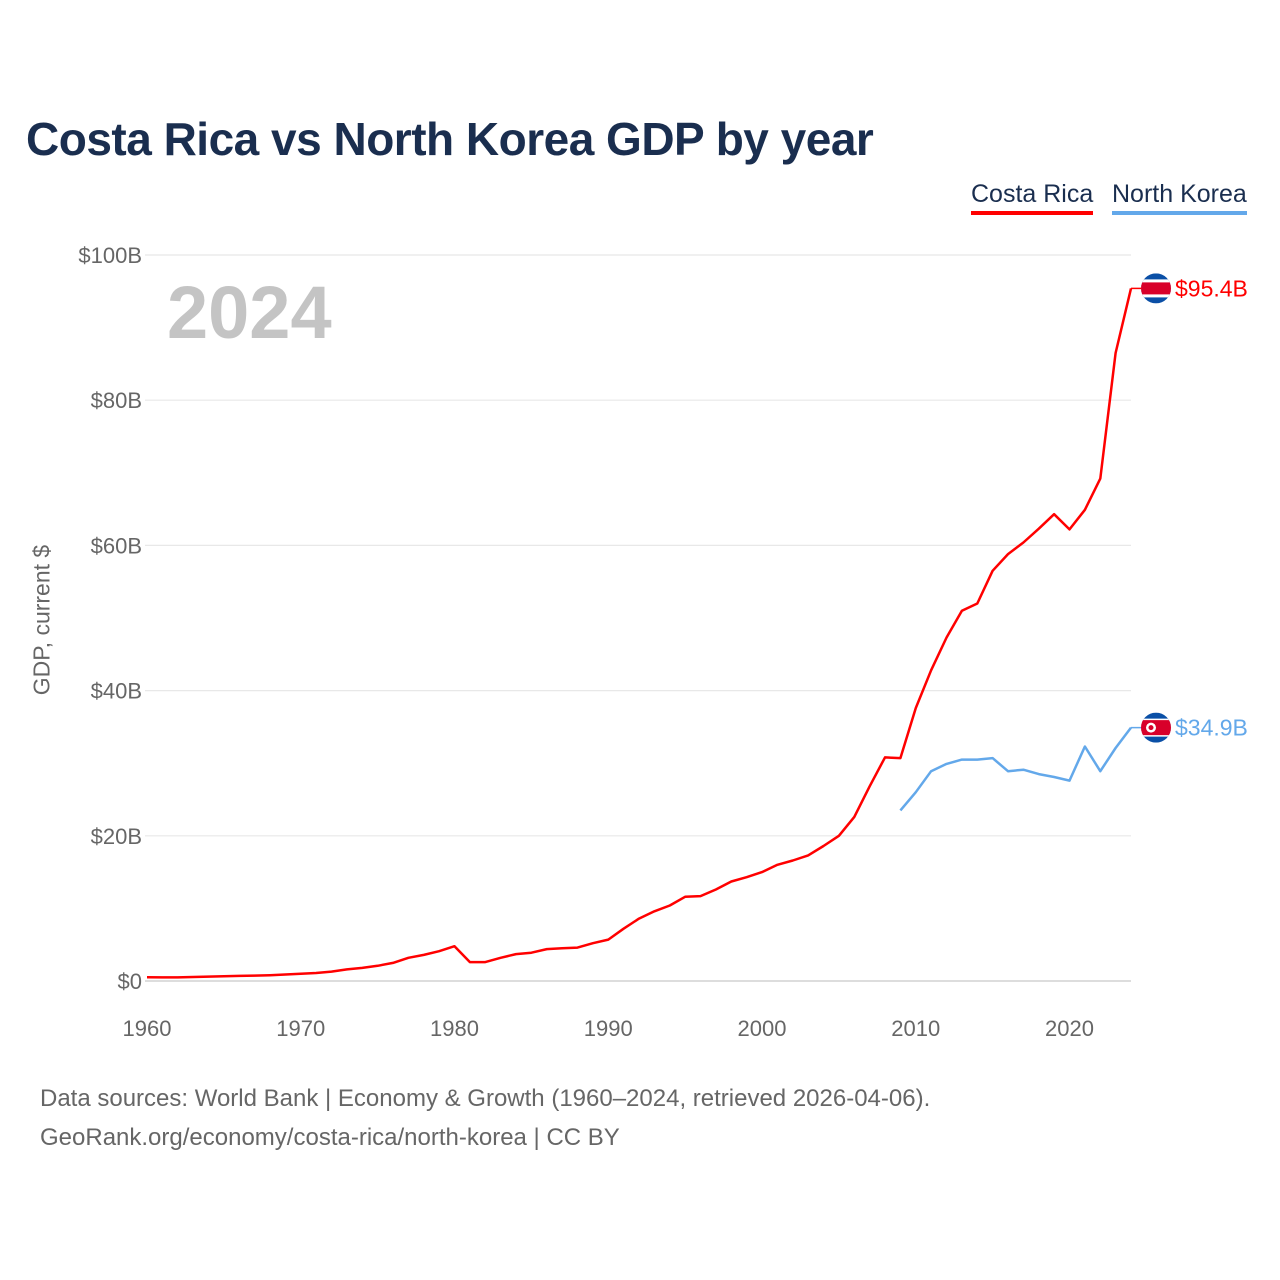 Image resolution: width=1280 pixels, height=1280 pixels. Describe the element at coordinates (147, 1028) in the screenshot. I see `x-tick-label: 1960` at that location.